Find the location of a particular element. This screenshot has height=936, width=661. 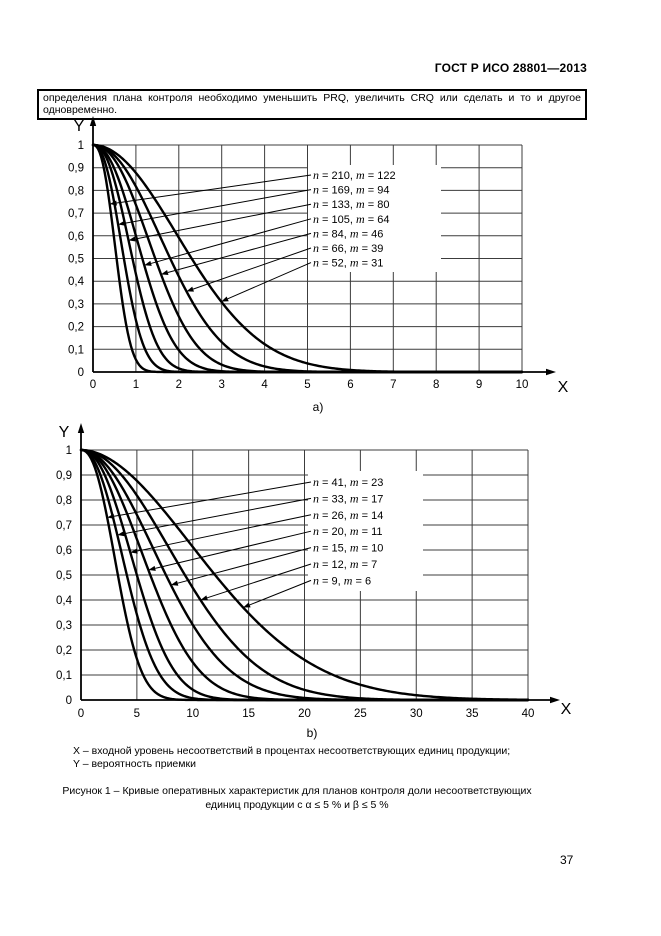

x-tick-label: 9 is located at coordinates (479, 385).